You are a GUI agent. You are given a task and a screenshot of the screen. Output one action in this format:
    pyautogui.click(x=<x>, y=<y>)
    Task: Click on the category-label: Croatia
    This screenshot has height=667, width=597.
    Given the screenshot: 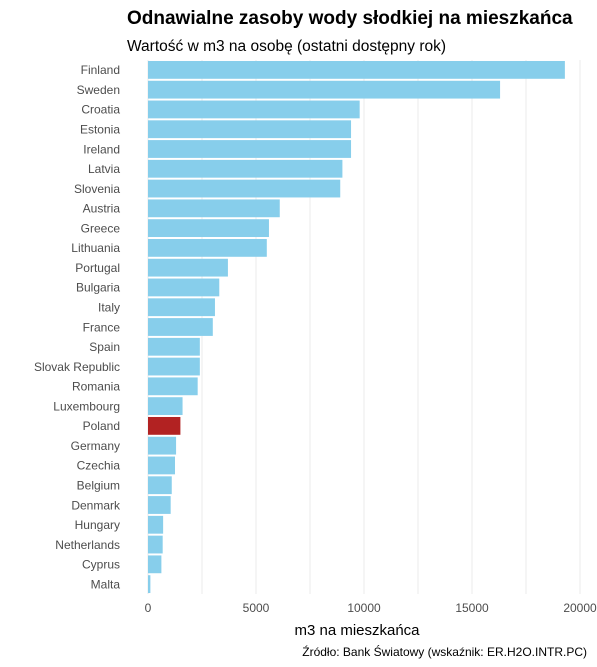 What is the action you would take?
    pyautogui.click(x=100, y=110)
    